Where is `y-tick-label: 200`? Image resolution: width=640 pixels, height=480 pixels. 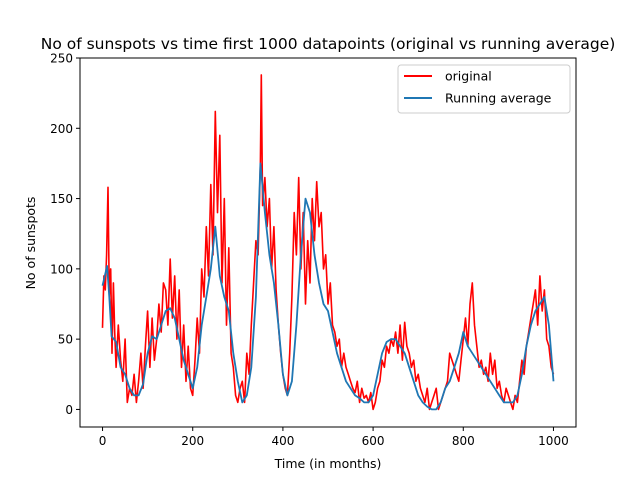 y-tick-label: 200 is located at coordinates (61, 129).